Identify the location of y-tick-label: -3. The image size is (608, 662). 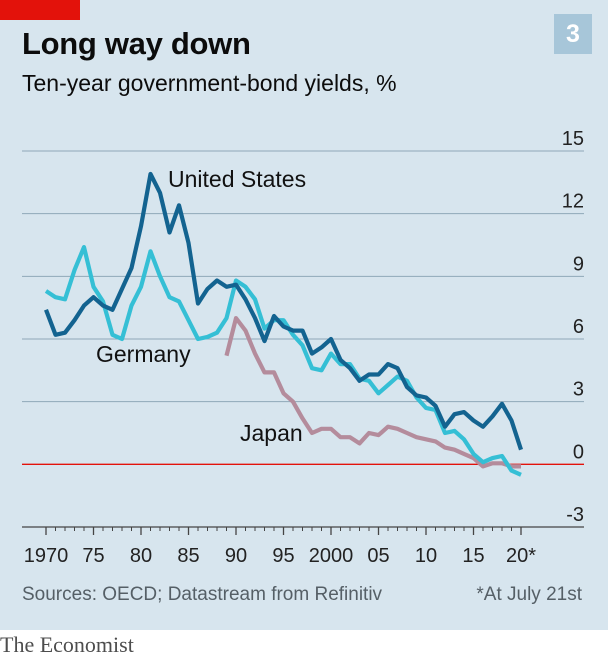
(575, 515).